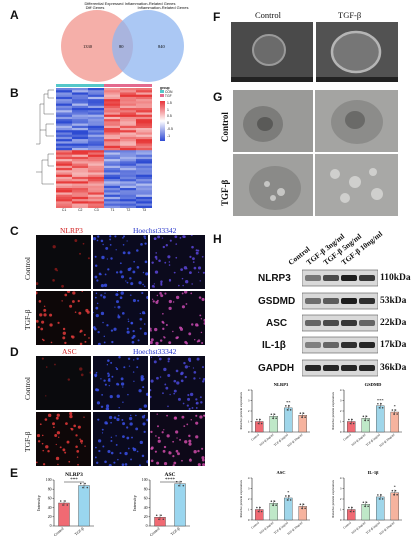 The image size is (417, 550). What do you see at coordinates (64, 85) in the screenshot?
I see `heatmap-group-bar` at bounding box center [64, 85].